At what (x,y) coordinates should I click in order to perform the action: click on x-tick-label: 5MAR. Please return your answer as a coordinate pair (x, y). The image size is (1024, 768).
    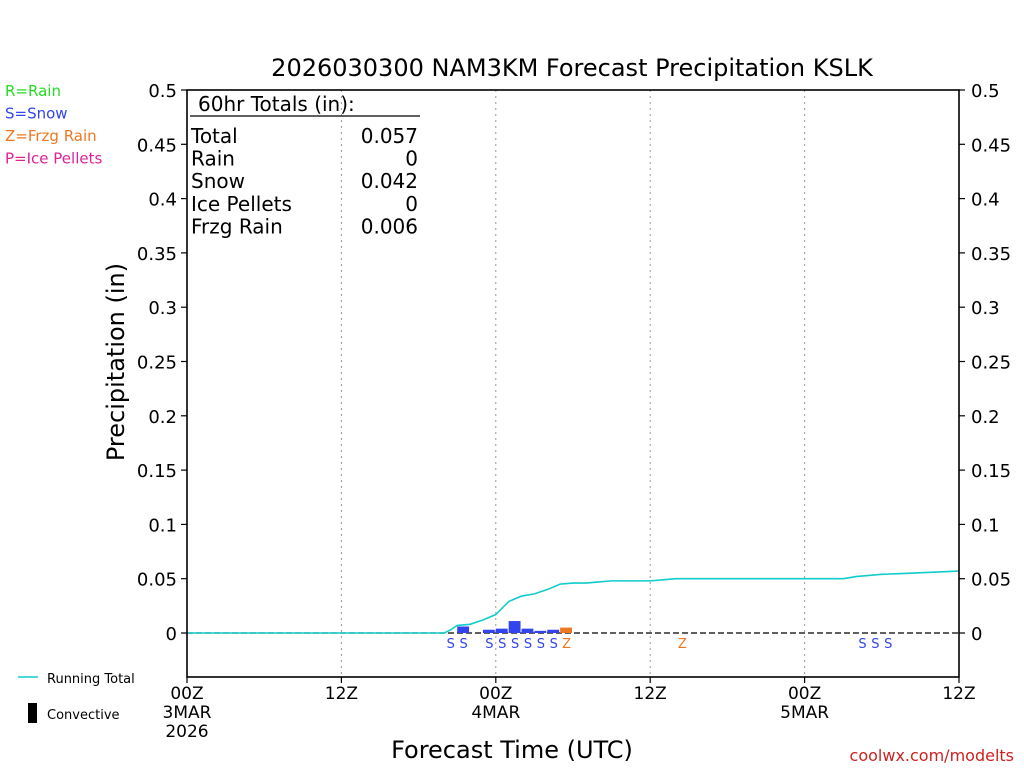
    Looking at the image, I should click on (804, 713).